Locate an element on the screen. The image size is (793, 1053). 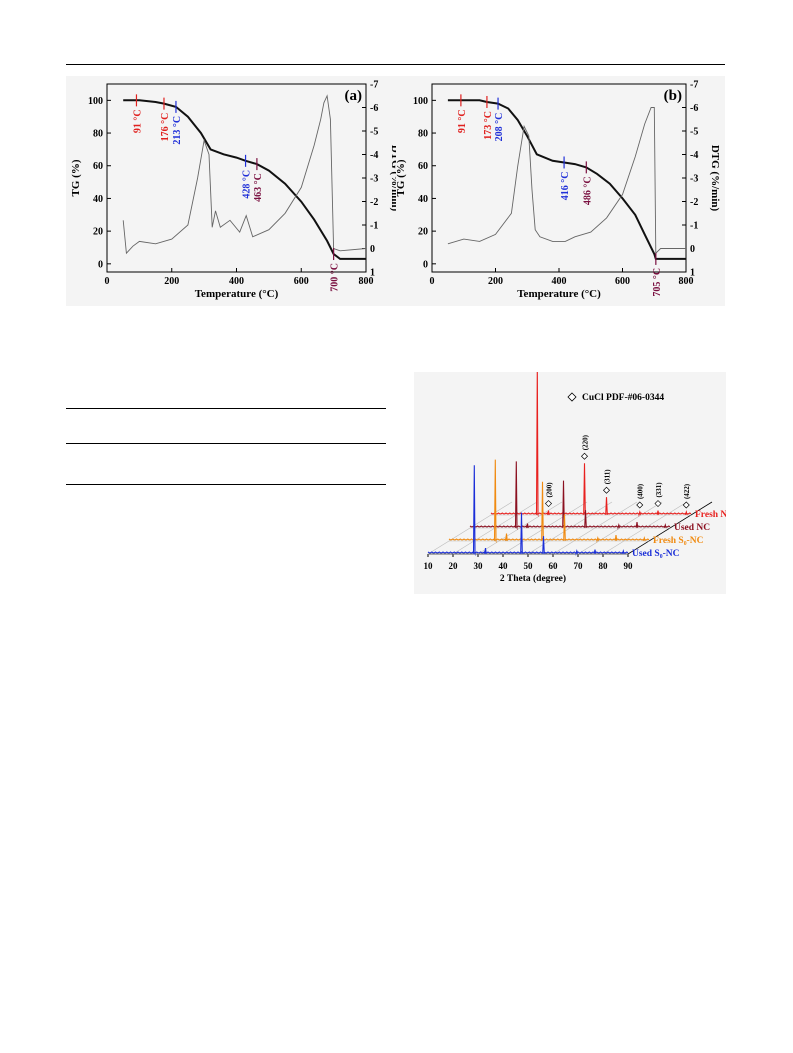
annotation-label: 176 °C is located at coordinates (165, 127).